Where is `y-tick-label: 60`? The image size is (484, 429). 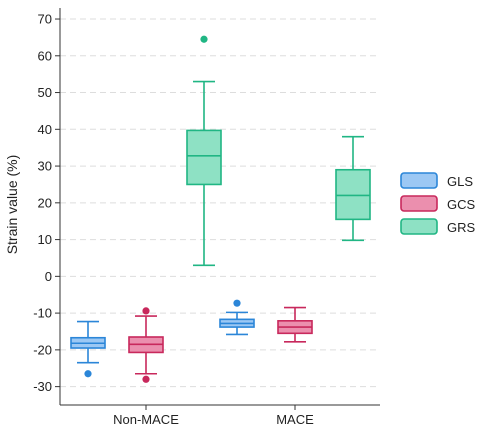
y-tick-label: 60 is located at coordinates (45, 55).